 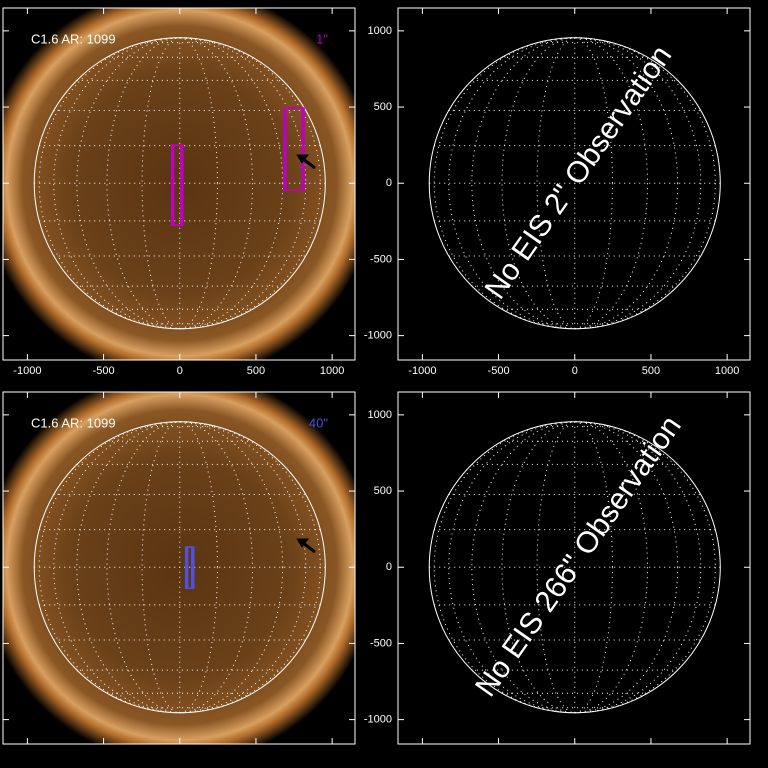 I want to click on slit-label: 40", so click(x=318, y=422).